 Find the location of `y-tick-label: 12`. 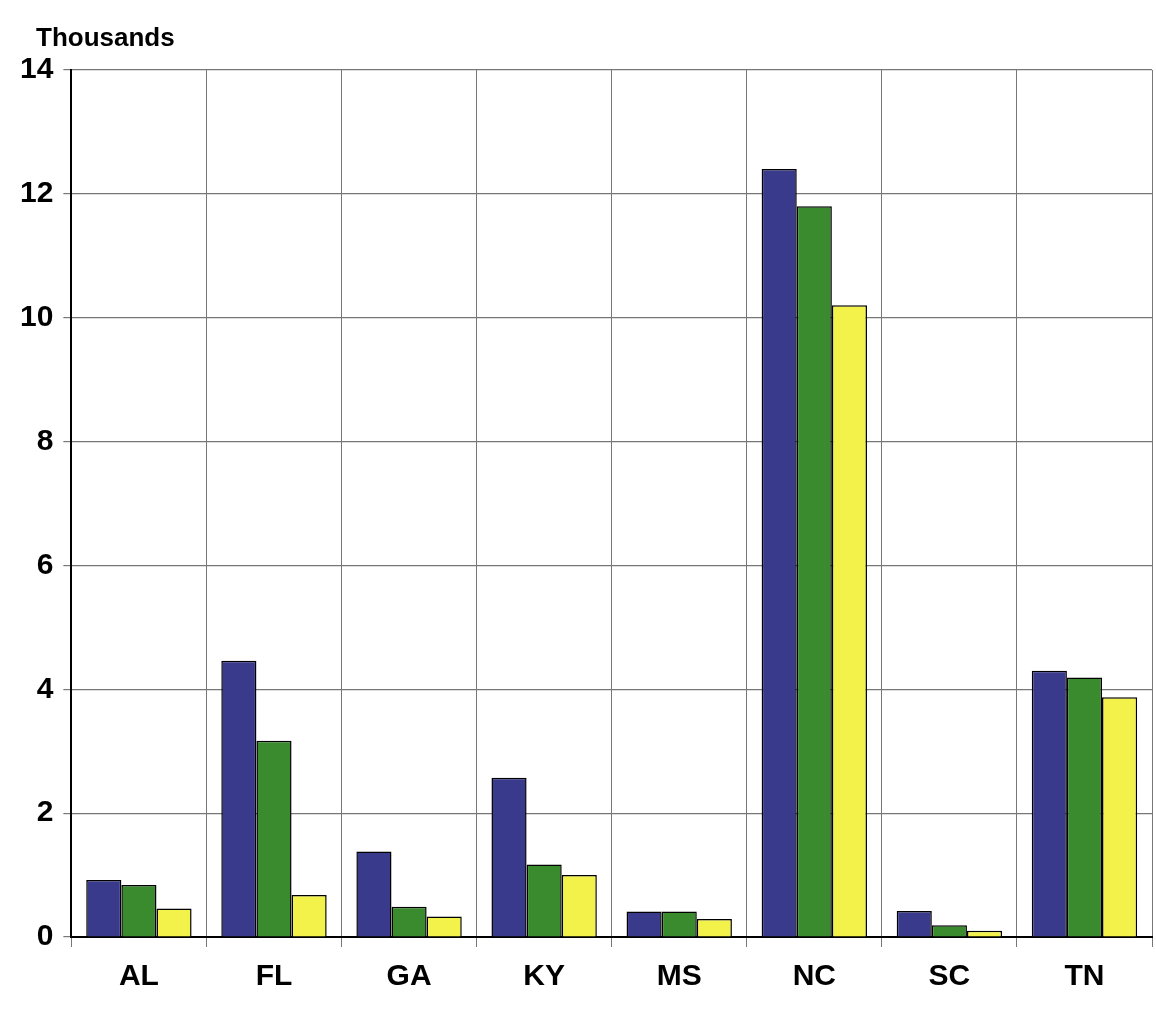

y-tick-label: 12 is located at coordinates (36, 192).